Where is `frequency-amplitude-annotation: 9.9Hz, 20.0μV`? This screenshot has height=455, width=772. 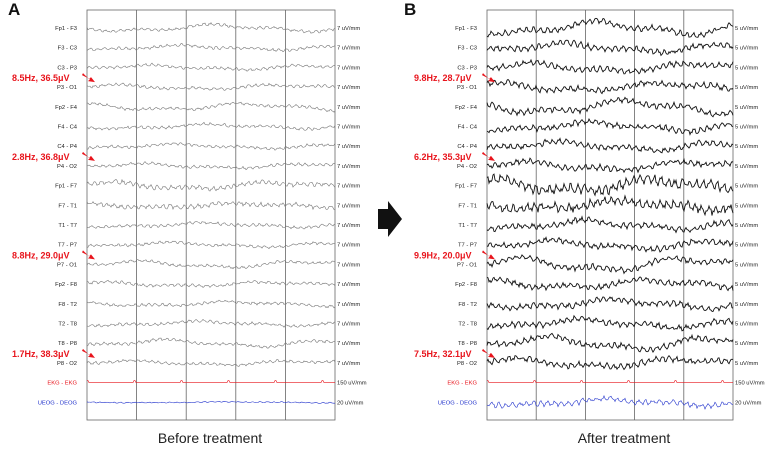 frequency-amplitude-annotation: 9.9Hz, 20.0μV is located at coordinates (443, 255).